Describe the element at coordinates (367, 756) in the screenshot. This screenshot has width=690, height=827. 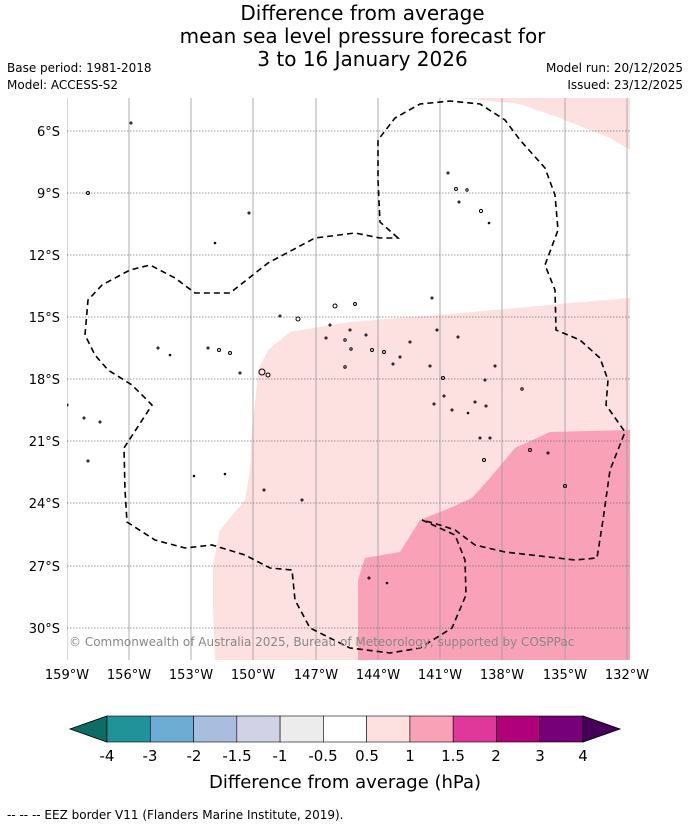
I see `colorbar-tick: 0.5` at that location.